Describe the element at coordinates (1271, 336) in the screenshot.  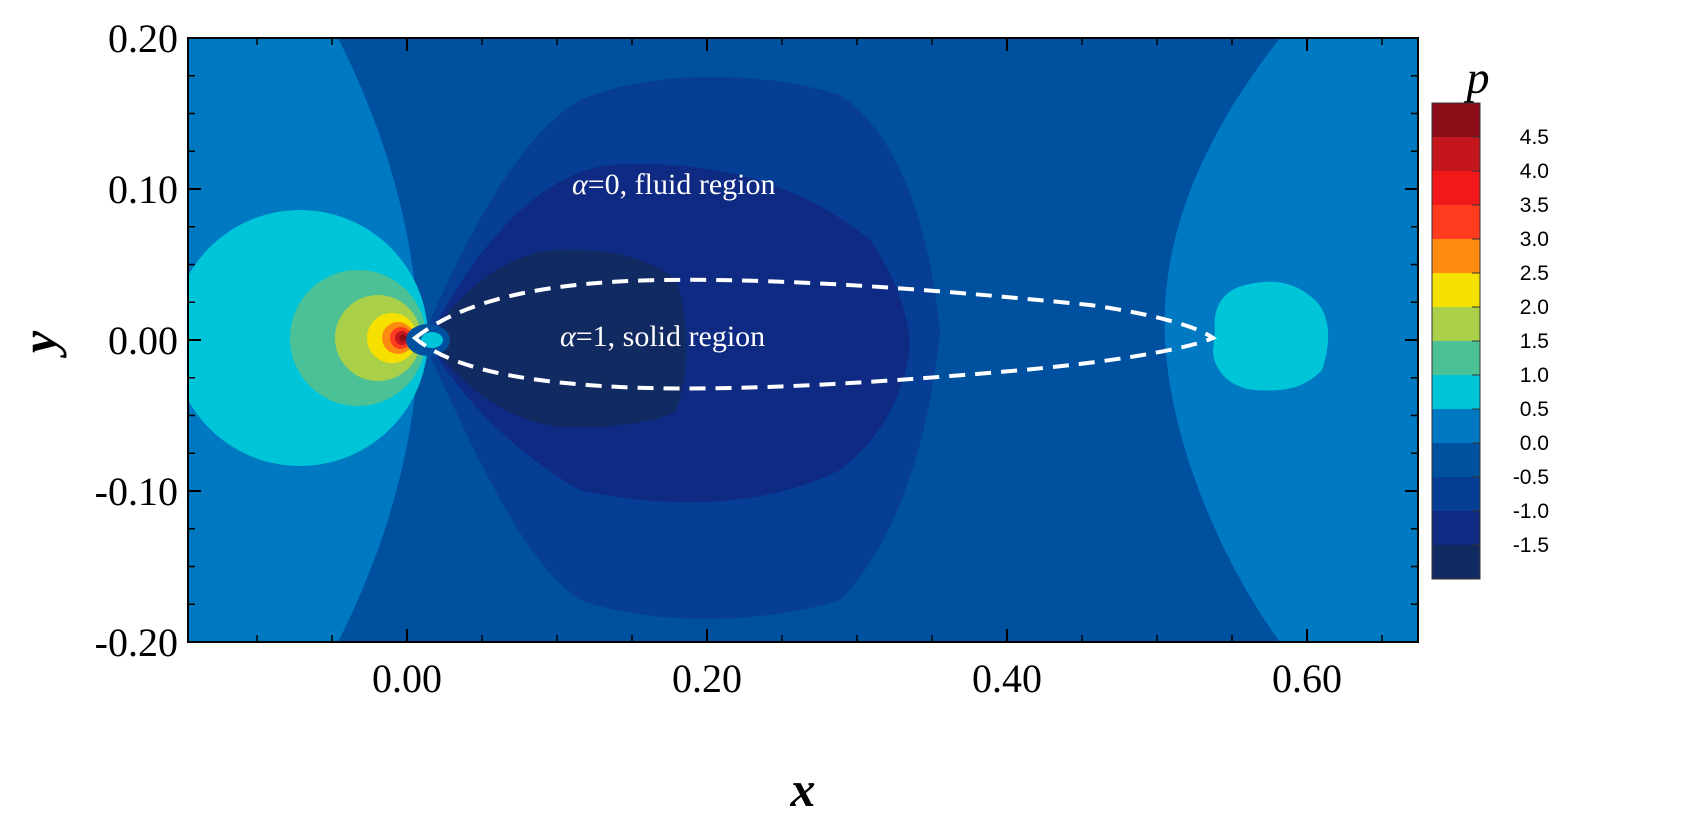
I see `contour-band-1.0-trailing` at that location.